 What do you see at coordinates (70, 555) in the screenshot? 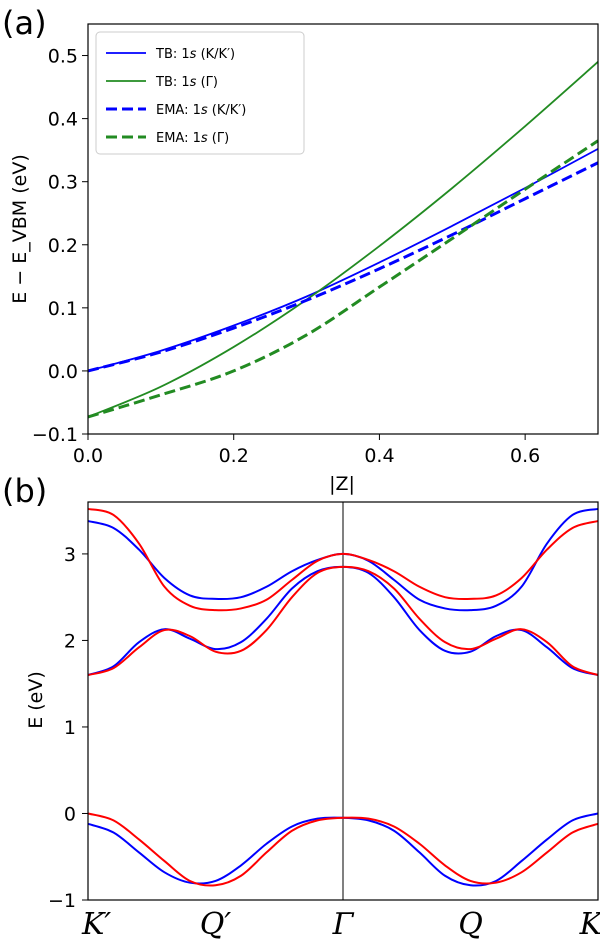
I see `y-tick-label: 3` at bounding box center [70, 555].